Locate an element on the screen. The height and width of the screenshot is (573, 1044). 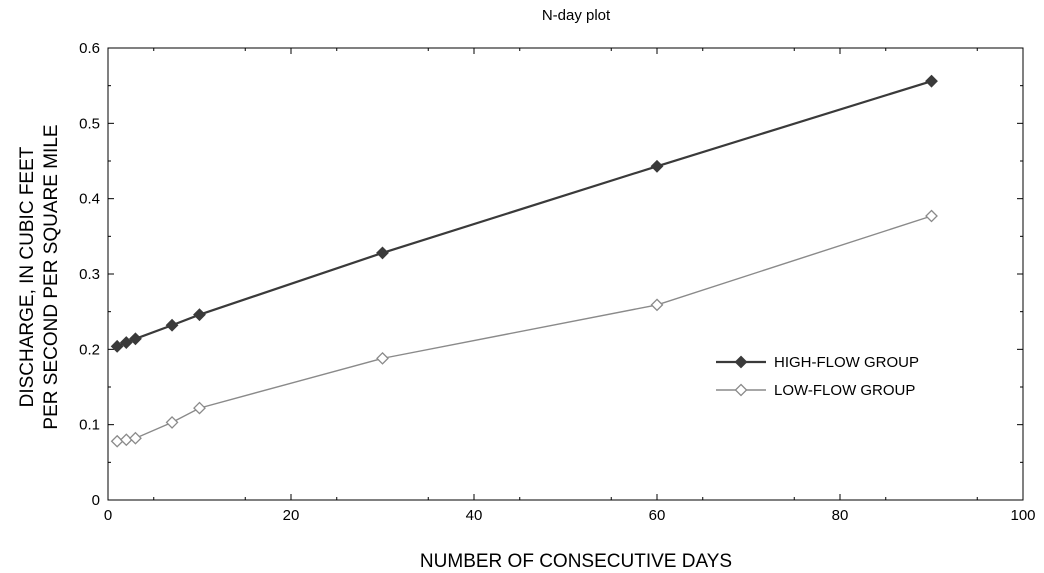
y-tick-label: 0 is located at coordinates (96, 500).